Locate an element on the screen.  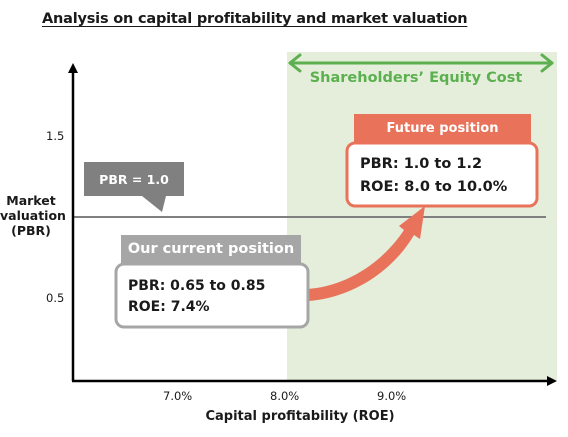
x-tick-label: 9.0% is located at coordinates (392, 396).